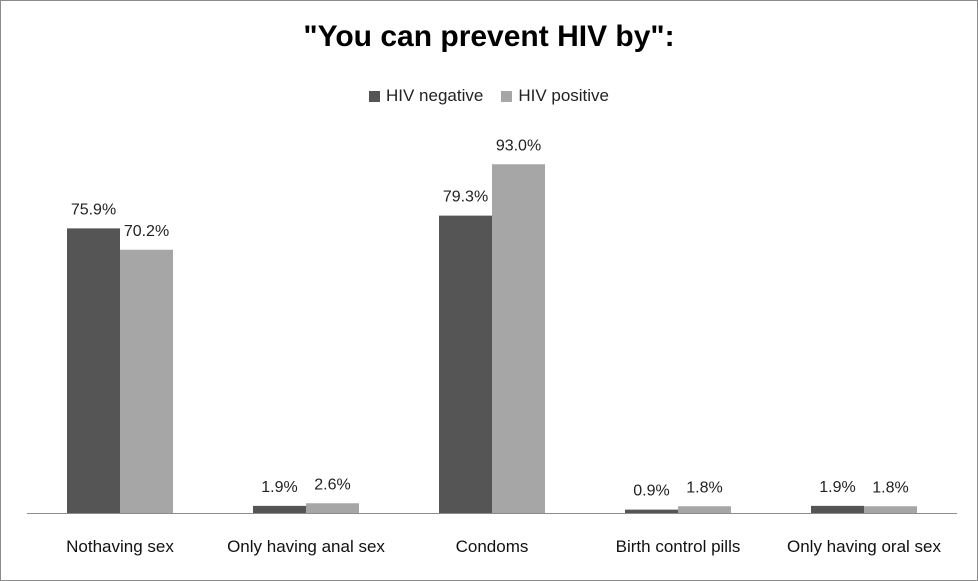  Describe the element at coordinates (120, 546) in the screenshot. I see `category-label-0: Nothaving sex` at that location.